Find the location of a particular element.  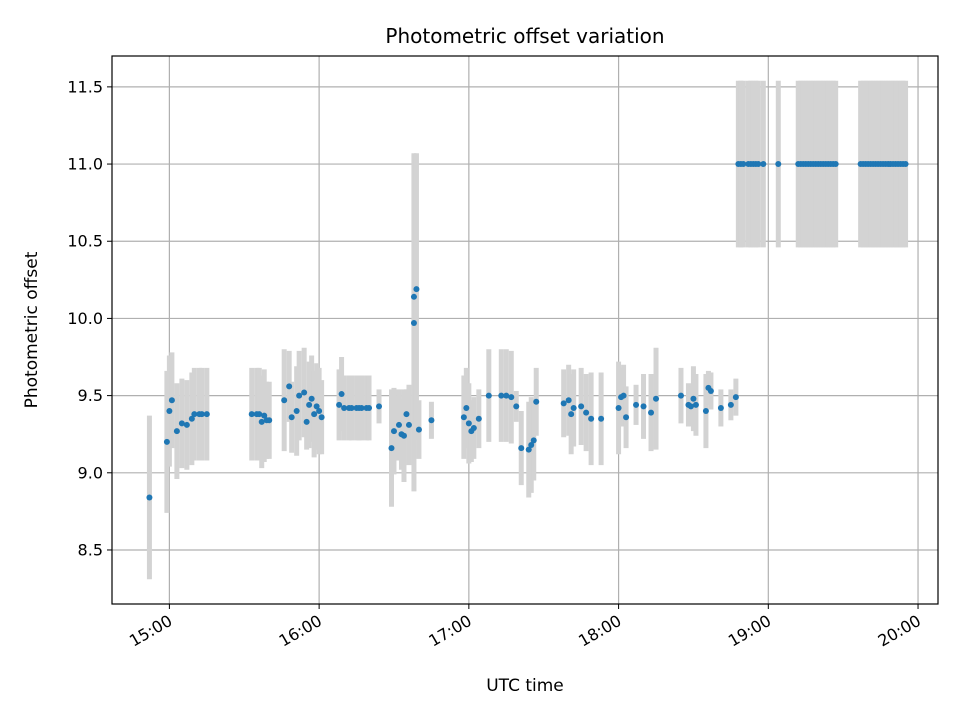

x-axis-ticks: 15:00 16:00 17:00 18:00 19:00 20:00 is located at coordinates (525, 627).